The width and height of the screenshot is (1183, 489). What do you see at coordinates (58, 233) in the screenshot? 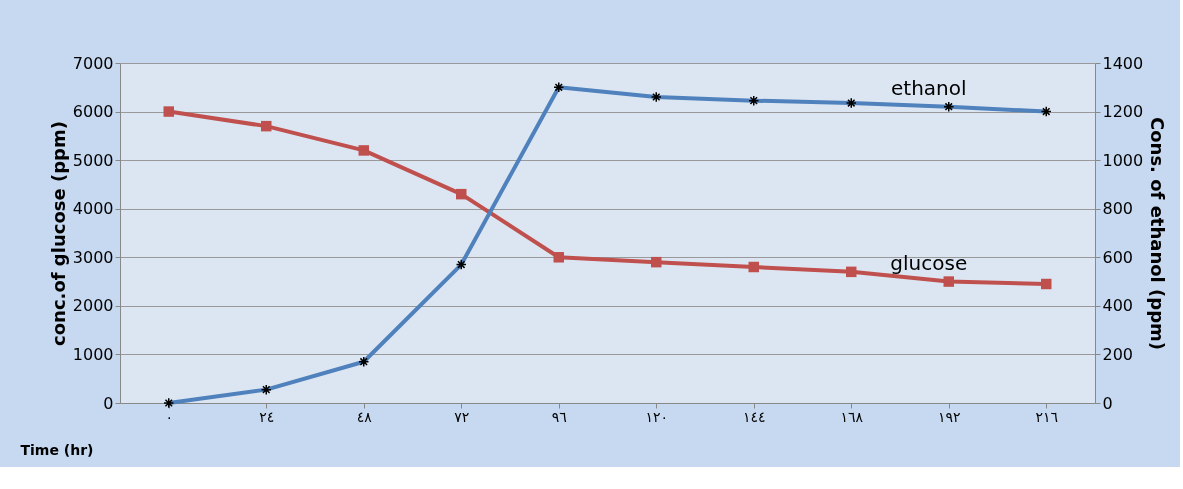
I see `y-axis-title: conc.of glucose (ppm)` at bounding box center [58, 233].